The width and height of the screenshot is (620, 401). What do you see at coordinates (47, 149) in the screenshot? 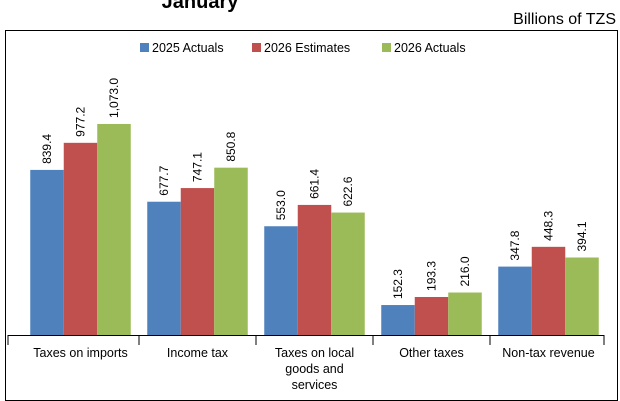
I see `value-label: 839.4` at bounding box center [47, 149].